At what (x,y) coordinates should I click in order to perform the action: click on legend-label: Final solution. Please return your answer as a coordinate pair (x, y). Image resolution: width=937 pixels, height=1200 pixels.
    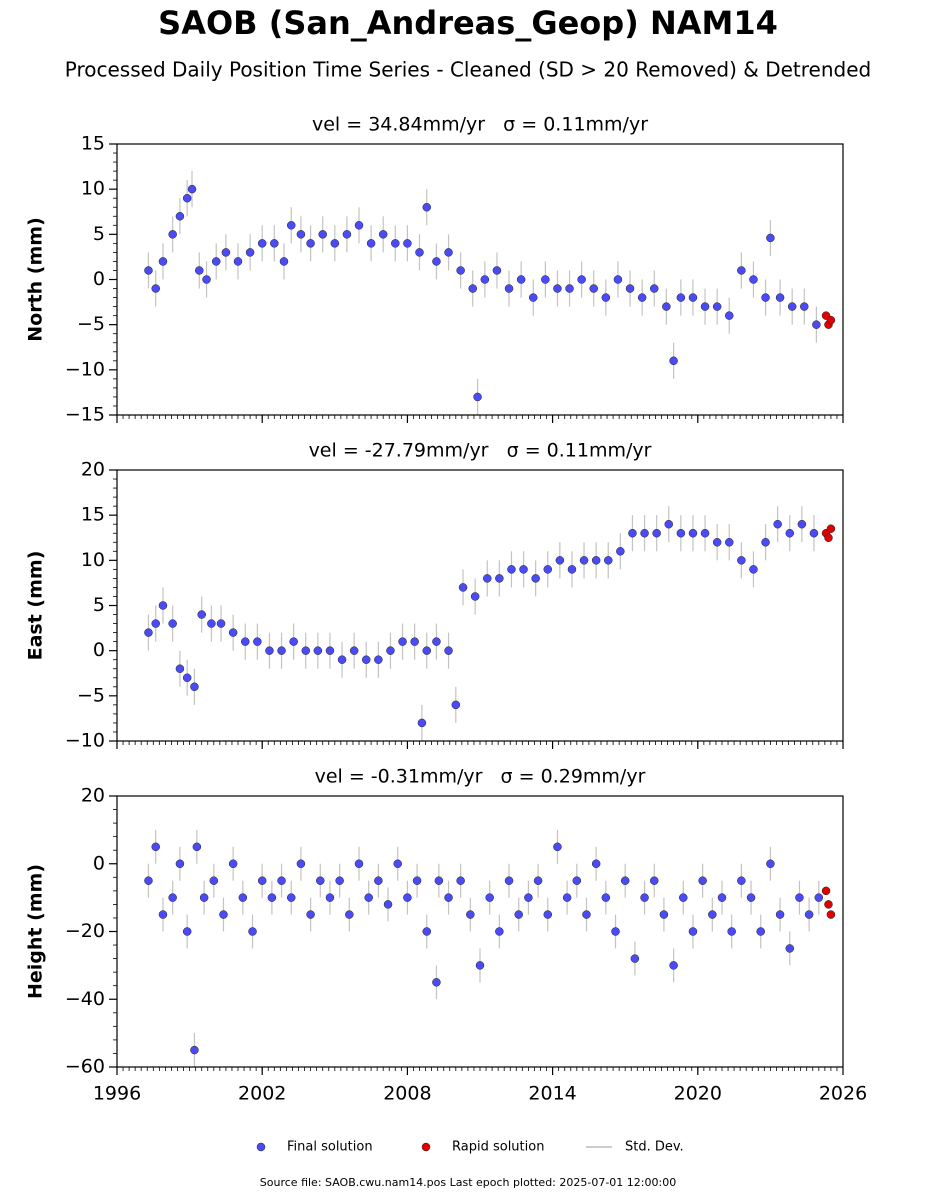
    Looking at the image, I should click on (330, 1147).